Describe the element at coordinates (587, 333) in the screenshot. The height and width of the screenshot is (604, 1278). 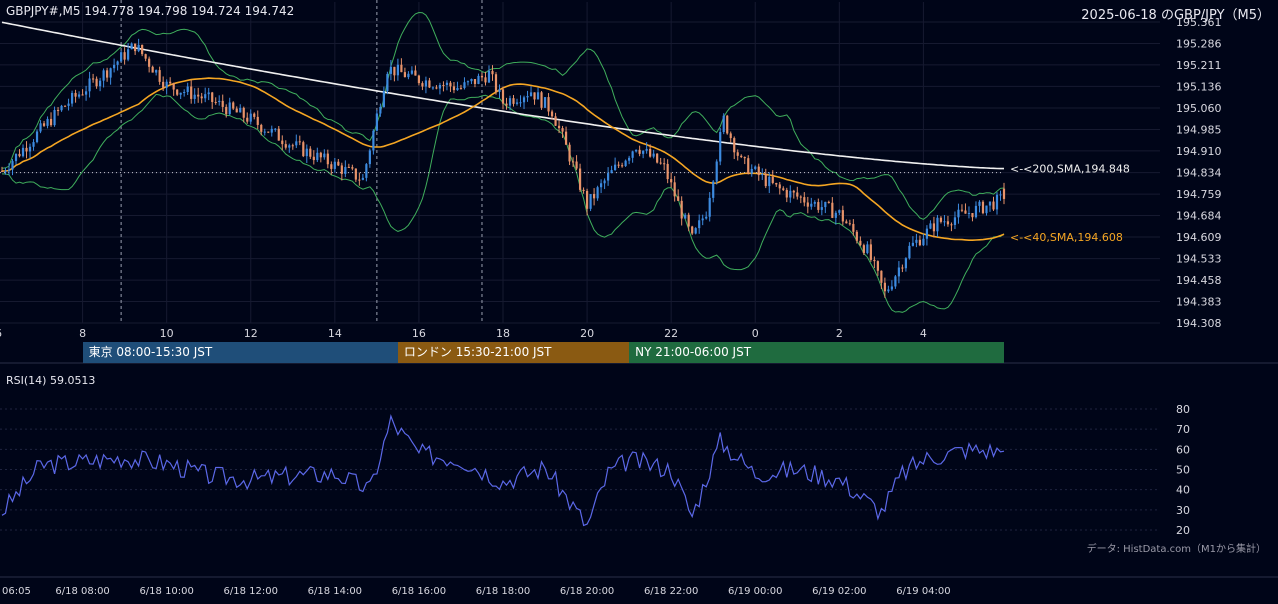
I see `hour-tick-label: 20` at that location.